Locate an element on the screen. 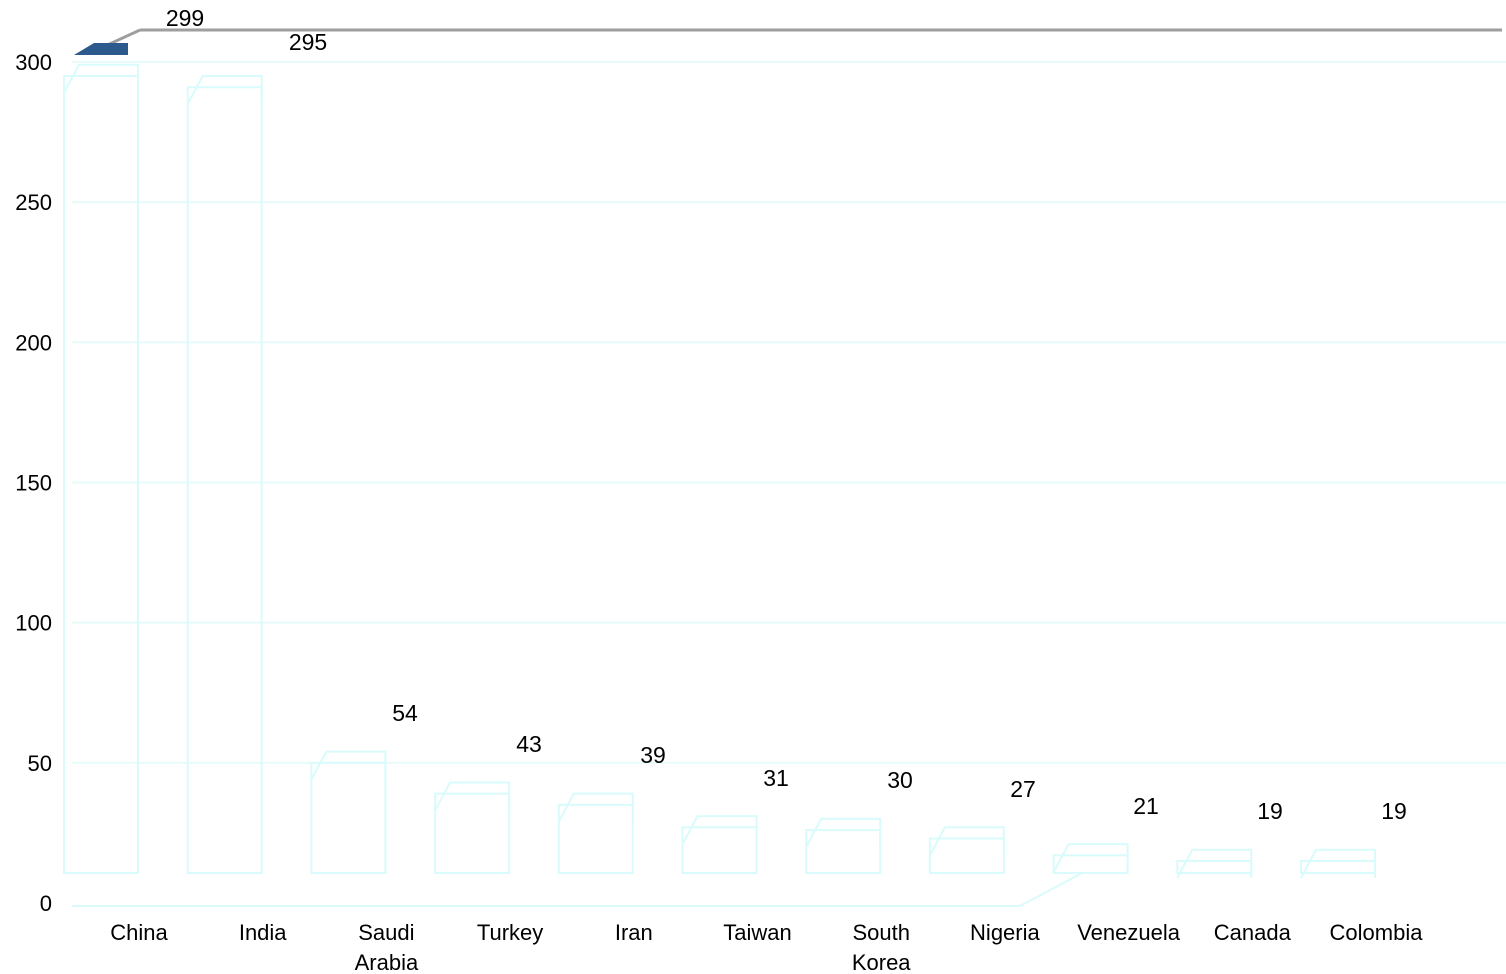 Image resolution: width=1506 pixels, height=974 pixels. bar-taiwan is located at coordinates (719, 845).